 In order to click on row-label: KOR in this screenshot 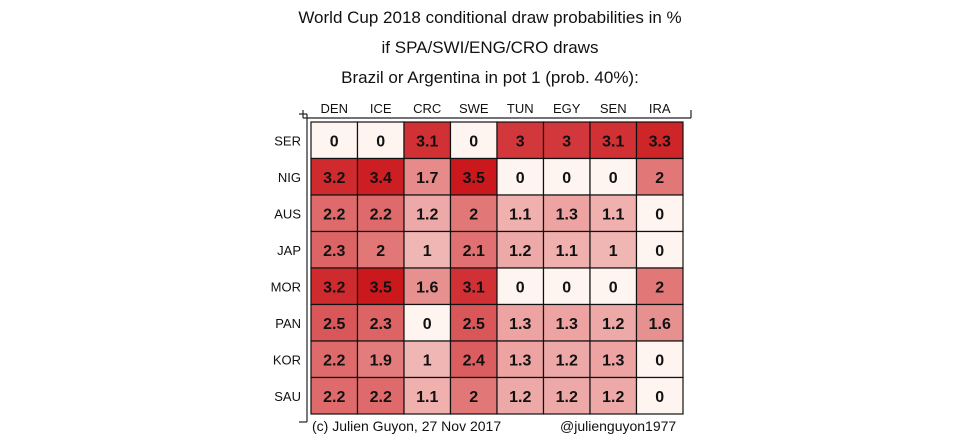, I will do `click(287, 359)`.